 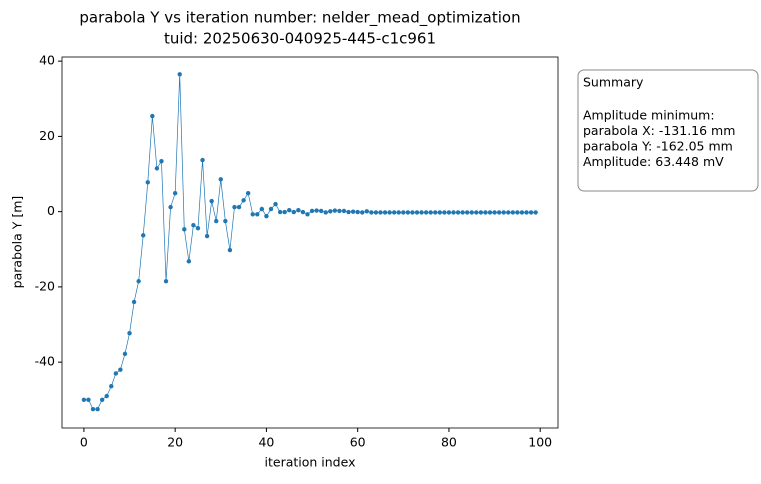 I want to click on y-axis-label: parabola Y [m], so click(x=17, y=242).